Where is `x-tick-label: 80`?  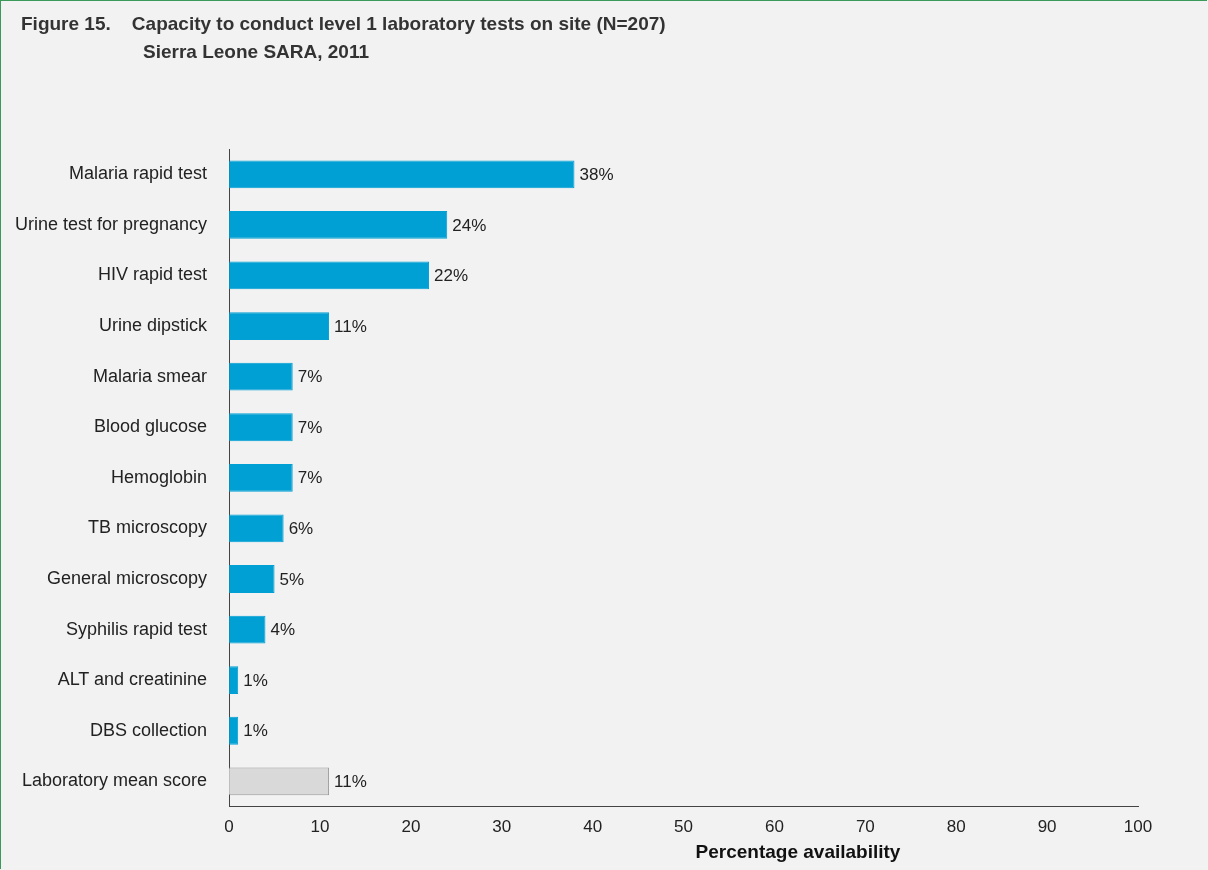
x-tick-label: 80 is located at coordinates (956, 827).